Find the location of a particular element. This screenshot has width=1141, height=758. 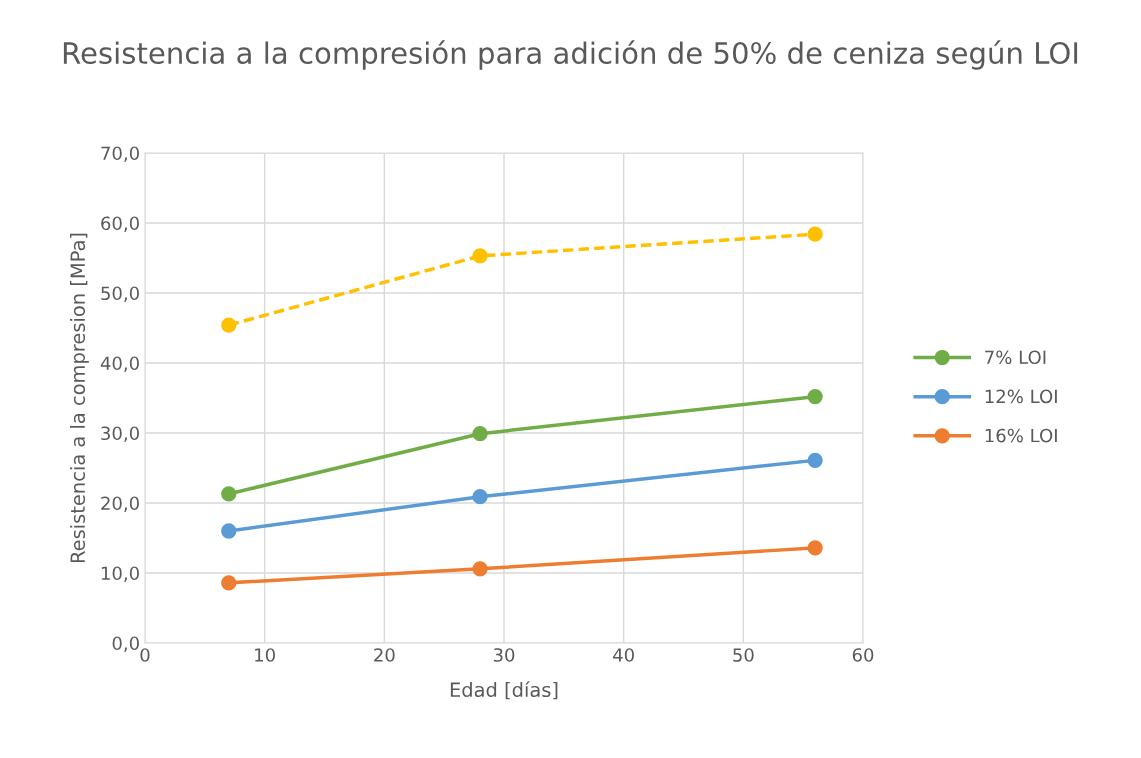

x-axis-title: Edad [días] is located at coordinates (504, 690).